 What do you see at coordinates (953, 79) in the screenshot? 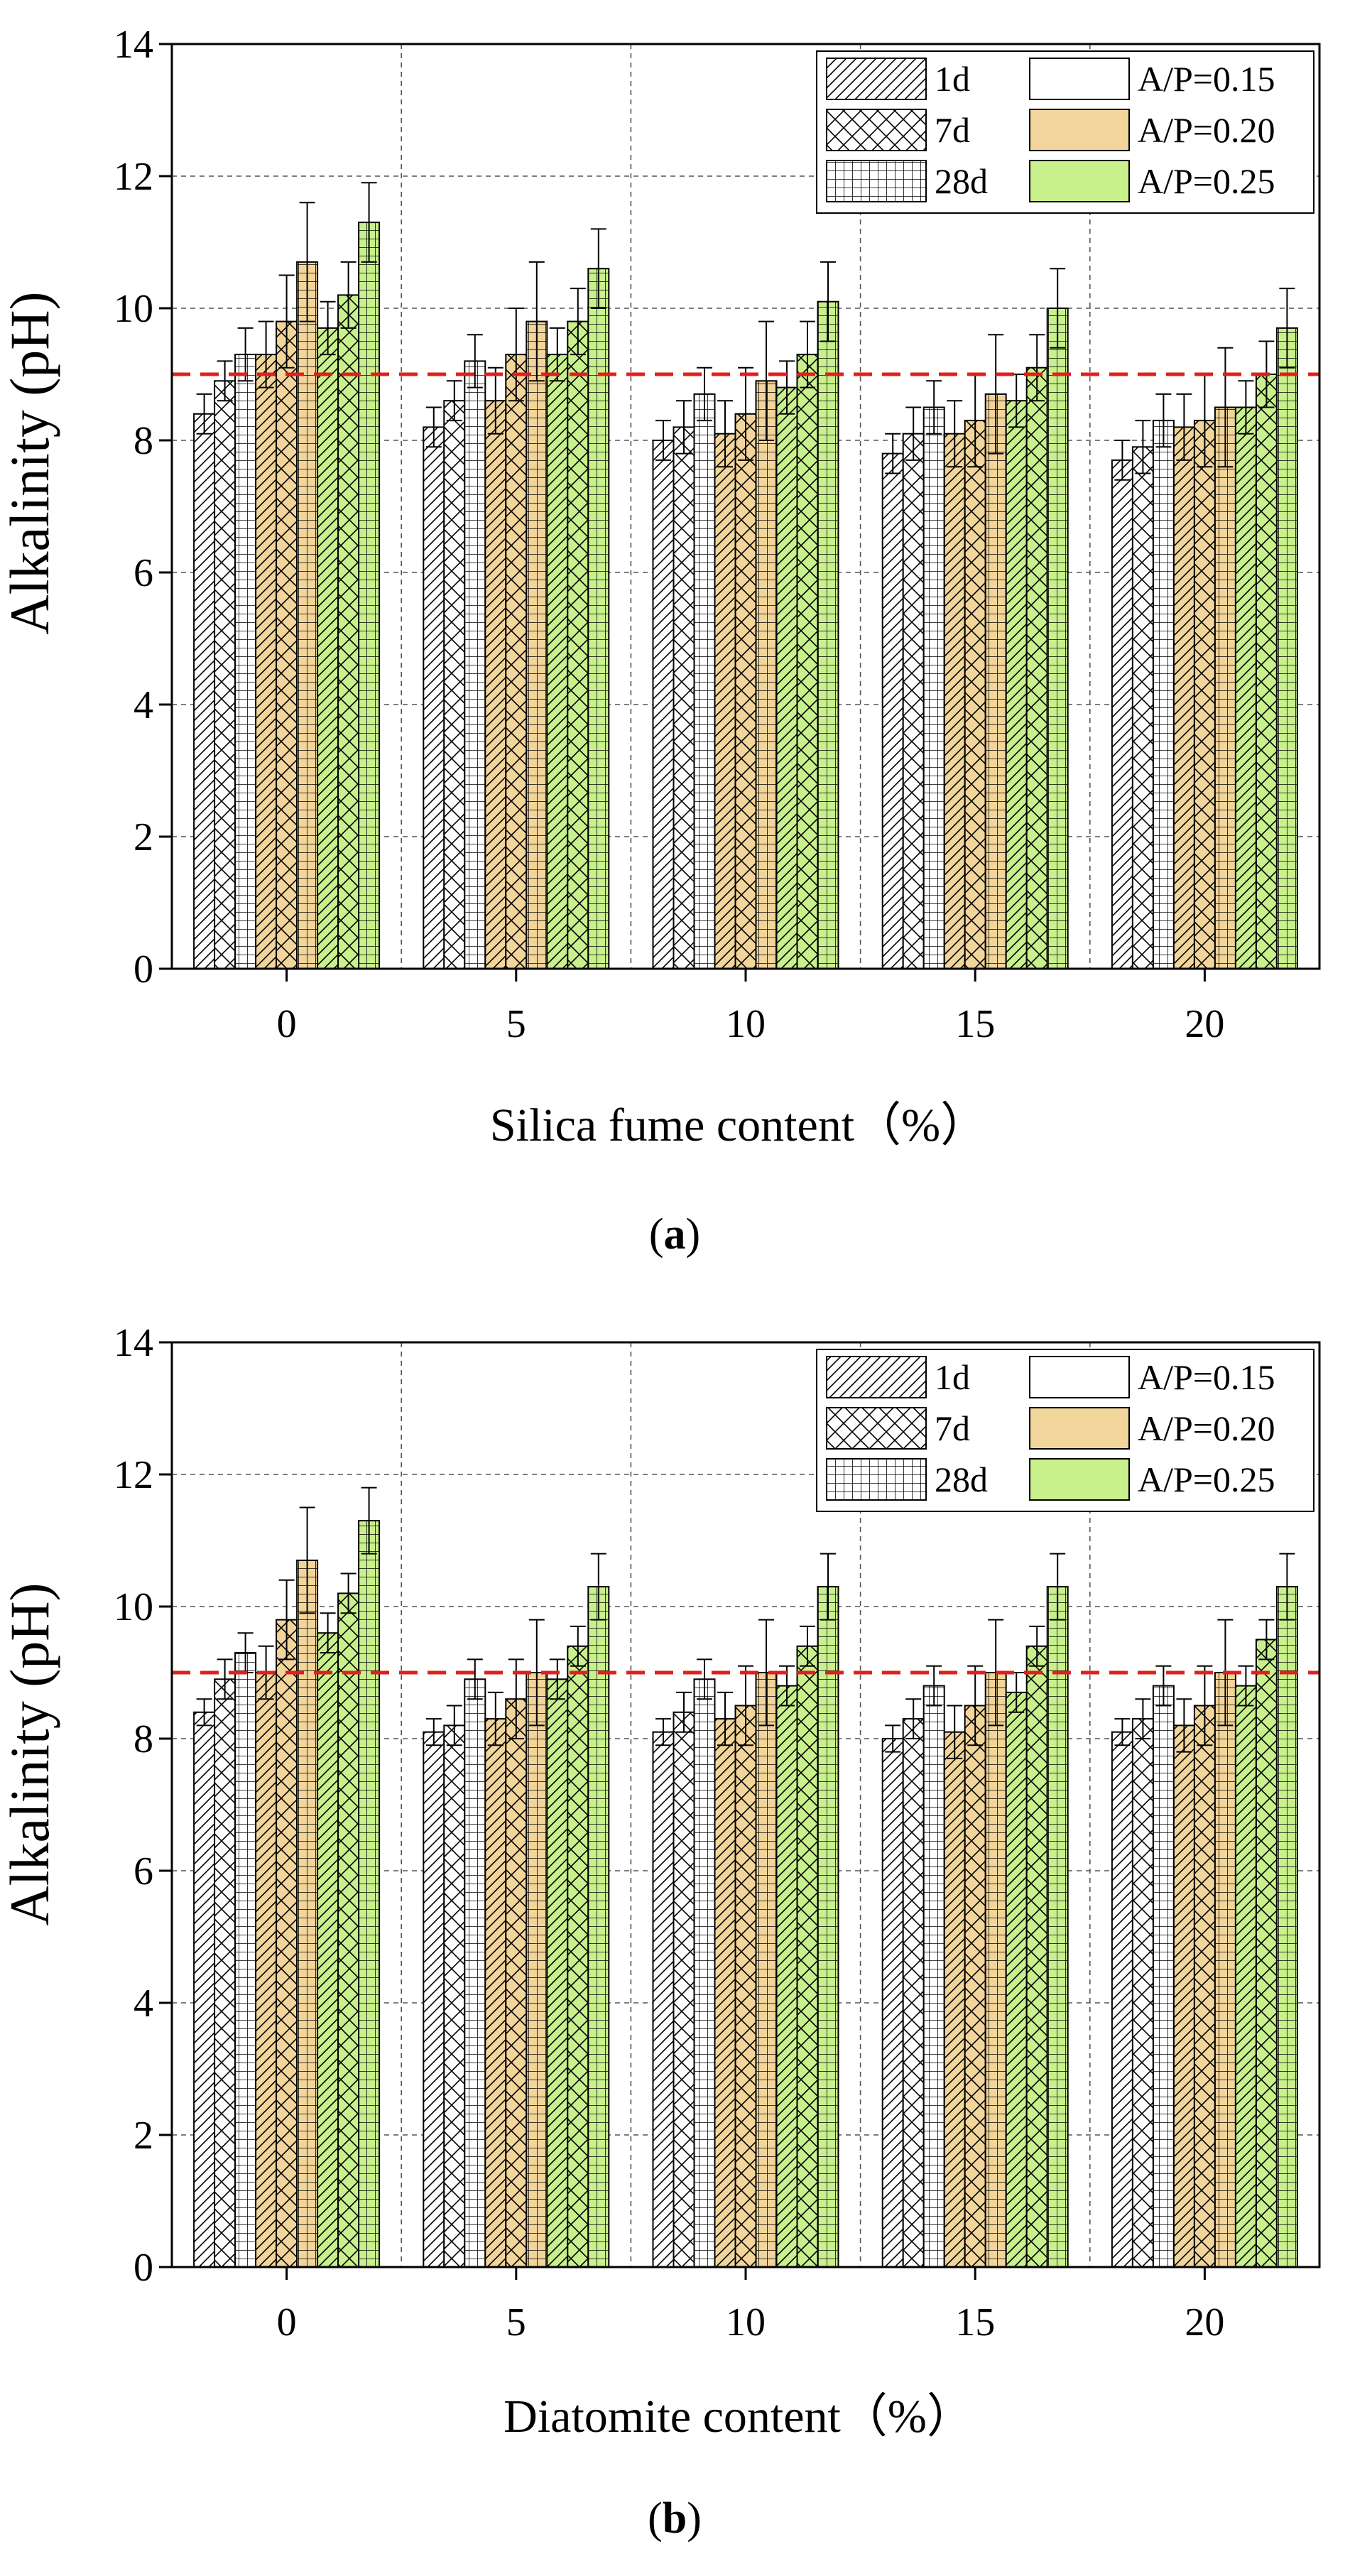
I see `legend-label: 1d` at bounding box center [953, 79].